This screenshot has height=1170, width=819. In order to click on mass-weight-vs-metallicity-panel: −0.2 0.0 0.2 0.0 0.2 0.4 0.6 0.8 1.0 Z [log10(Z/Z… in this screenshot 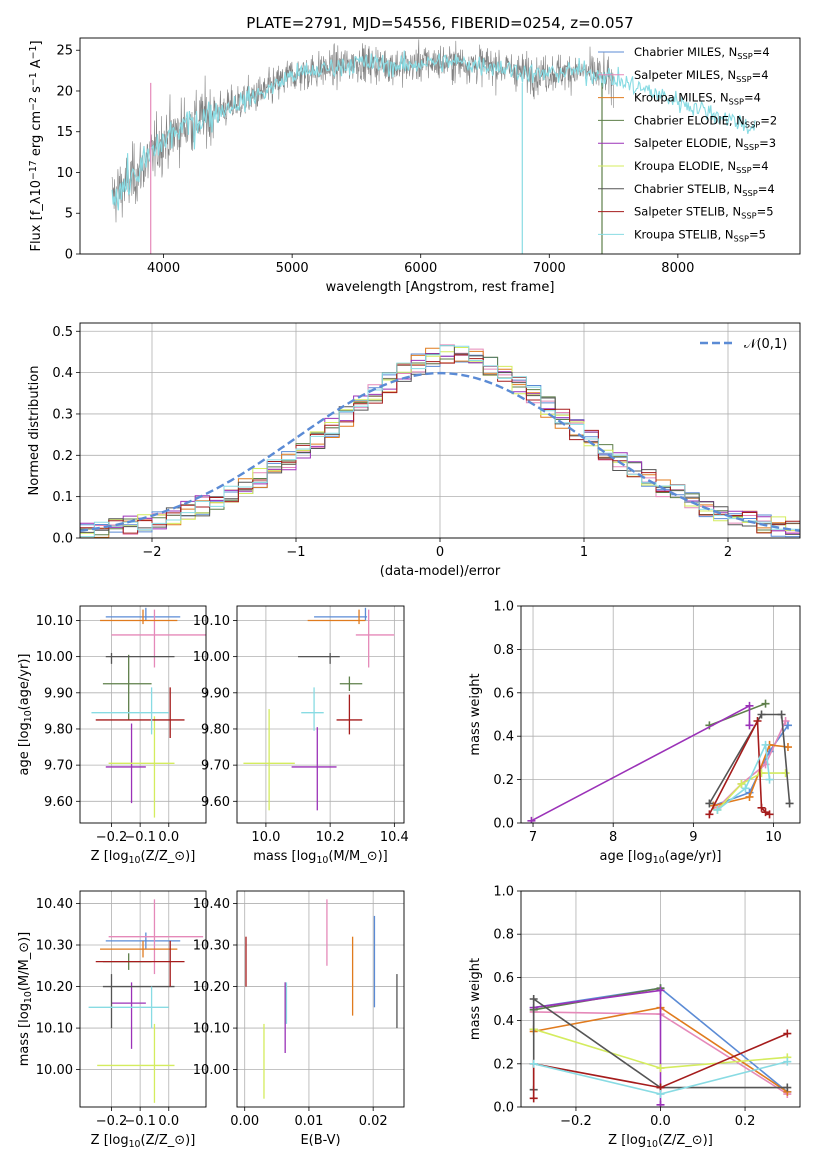, I will do `click(634, 1017)`.